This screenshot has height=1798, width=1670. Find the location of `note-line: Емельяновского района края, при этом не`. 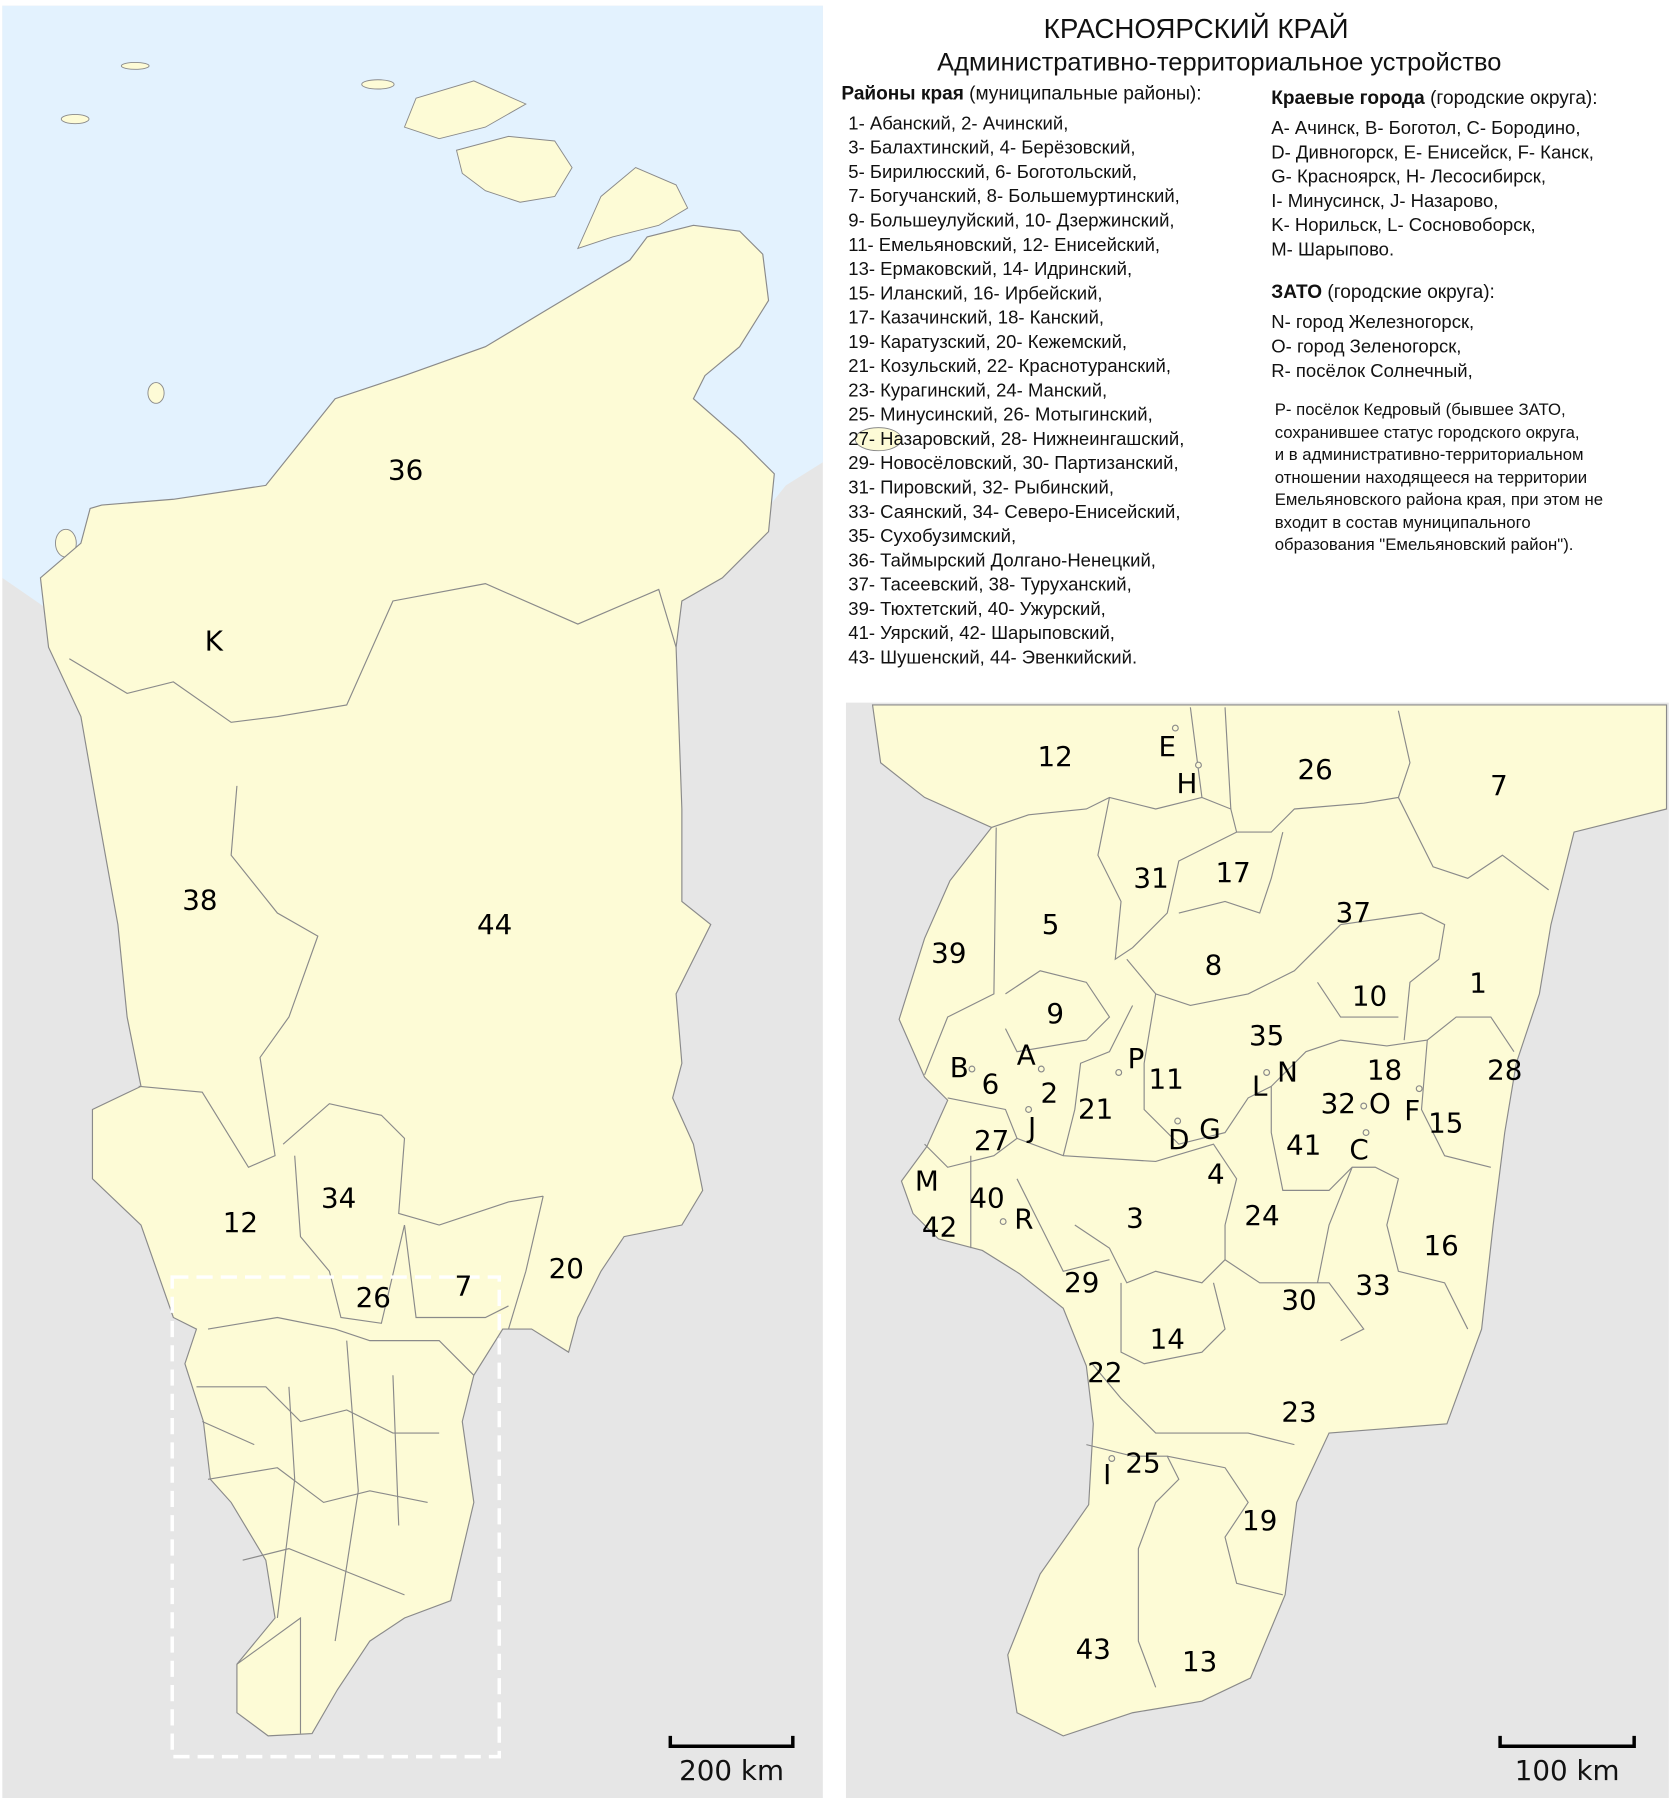

note-line: Емельяновского района края, при этом не is located at coordinates (1439, 500).